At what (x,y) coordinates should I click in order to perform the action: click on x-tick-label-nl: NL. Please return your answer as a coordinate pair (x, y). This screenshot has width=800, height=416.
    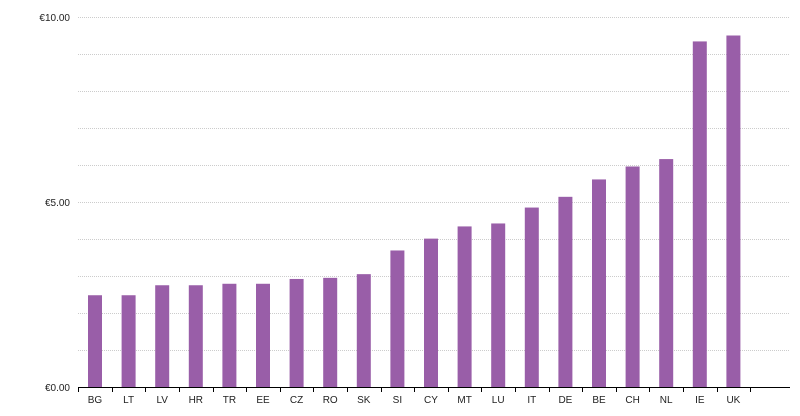
    Looking at the image, I should click on (666, 400).